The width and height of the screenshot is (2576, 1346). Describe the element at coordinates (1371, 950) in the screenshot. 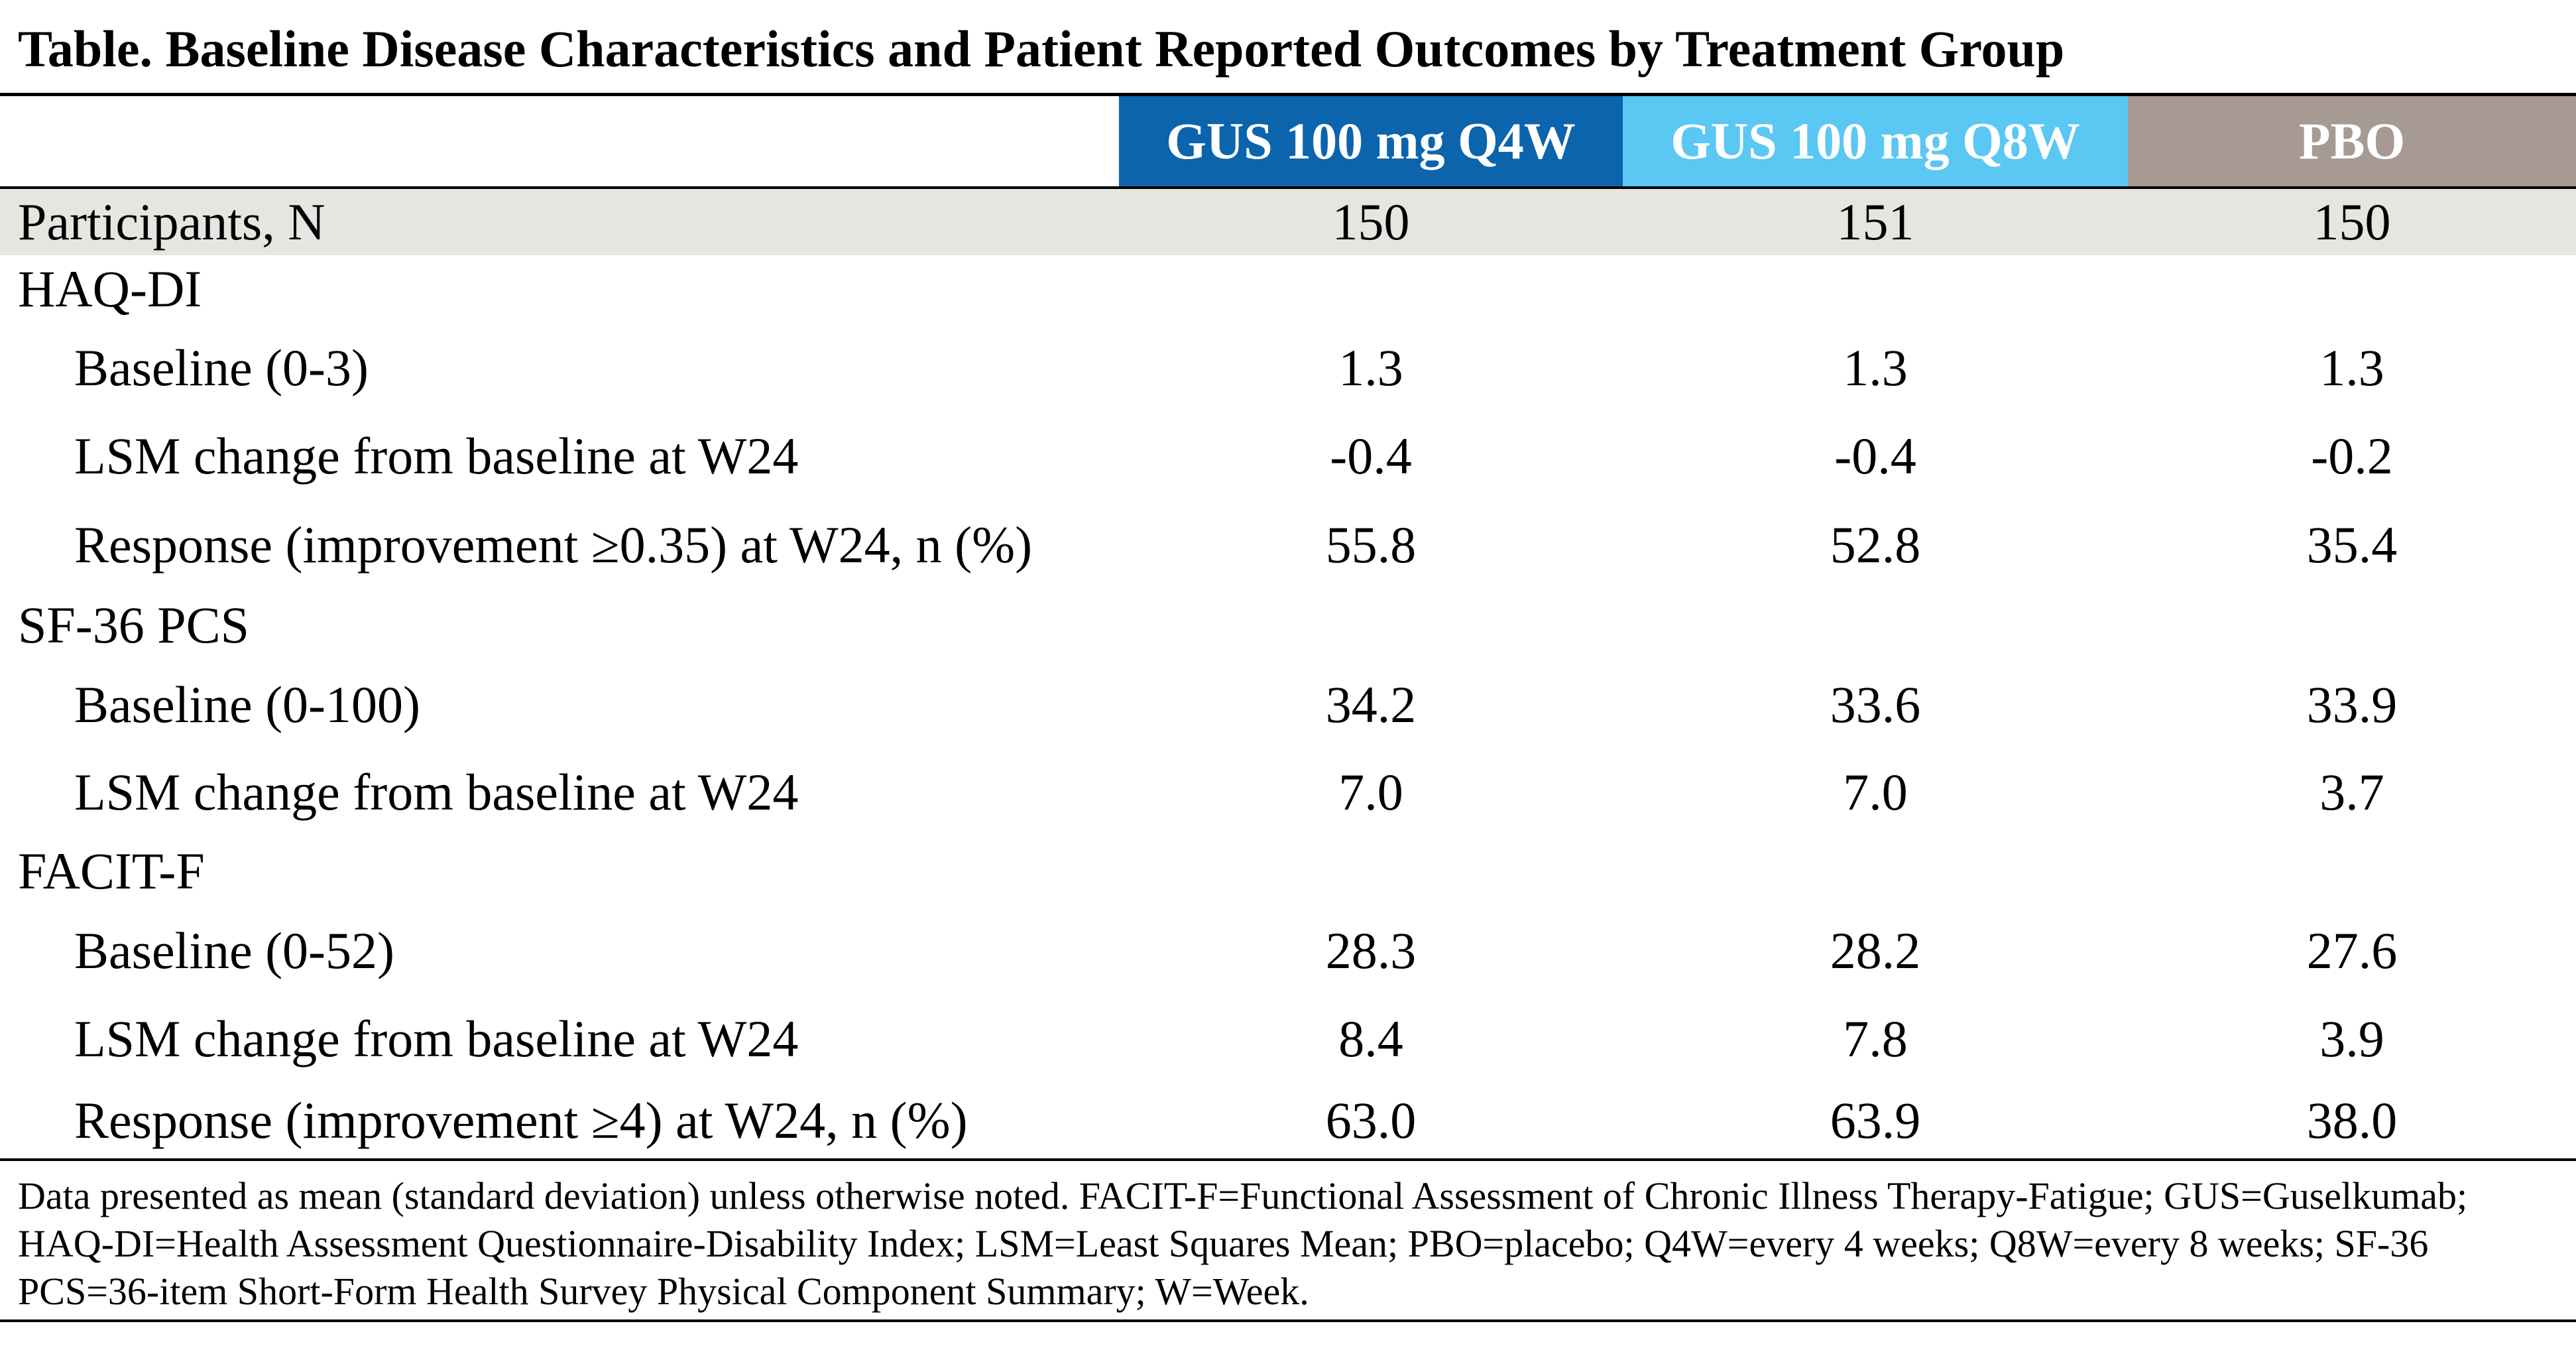

I see `cell-q4w: 28.3` at that location.